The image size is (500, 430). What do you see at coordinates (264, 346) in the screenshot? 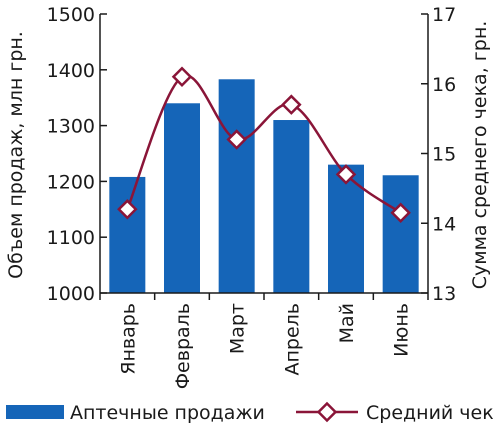
I see `x-tick-labels: Январь Февраль Март Апрель Май Июнь` at bounding box center [264, 346].